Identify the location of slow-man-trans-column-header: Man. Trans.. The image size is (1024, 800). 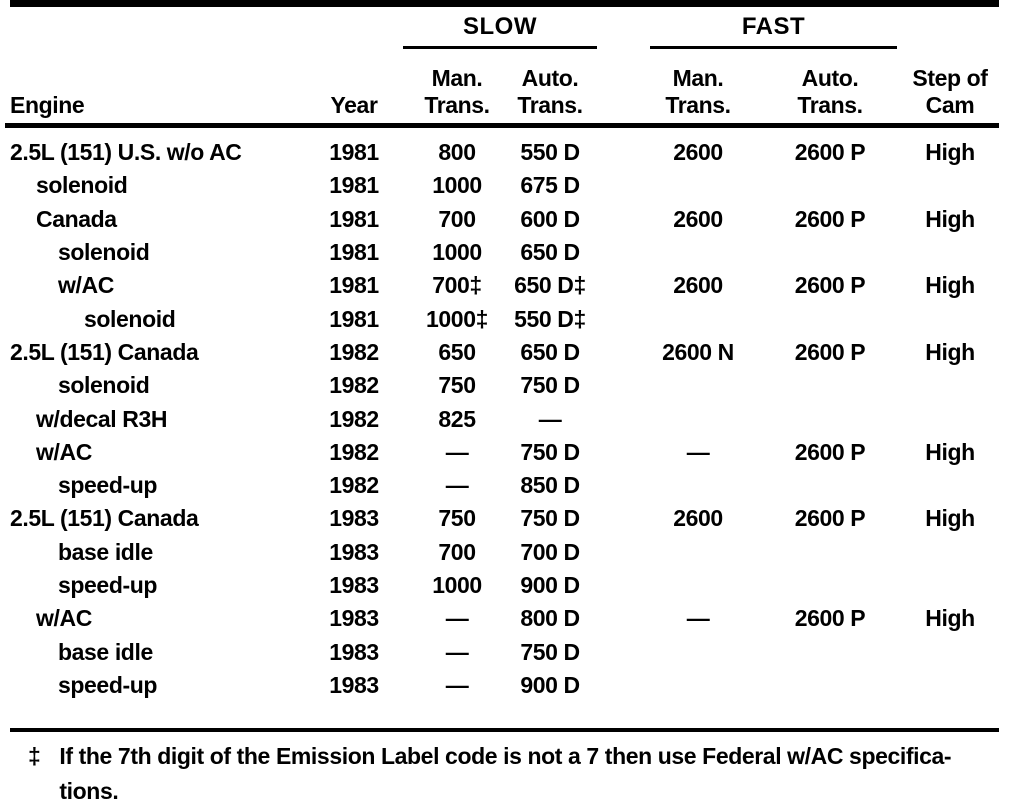
(457, 88).